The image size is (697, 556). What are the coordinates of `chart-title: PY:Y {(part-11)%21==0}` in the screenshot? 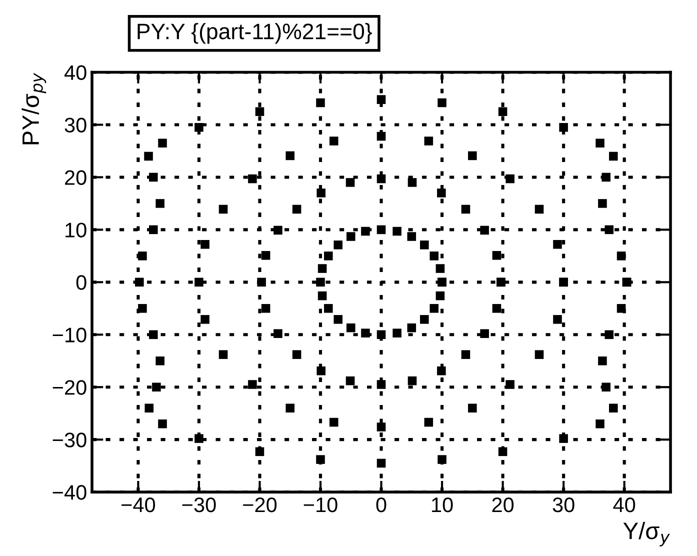 It's located at (255, 33).